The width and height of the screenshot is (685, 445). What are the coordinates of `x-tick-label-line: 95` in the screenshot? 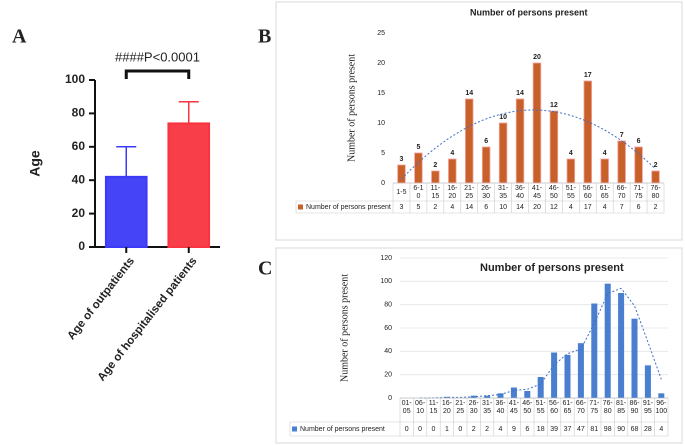 It's located at (648, 411).